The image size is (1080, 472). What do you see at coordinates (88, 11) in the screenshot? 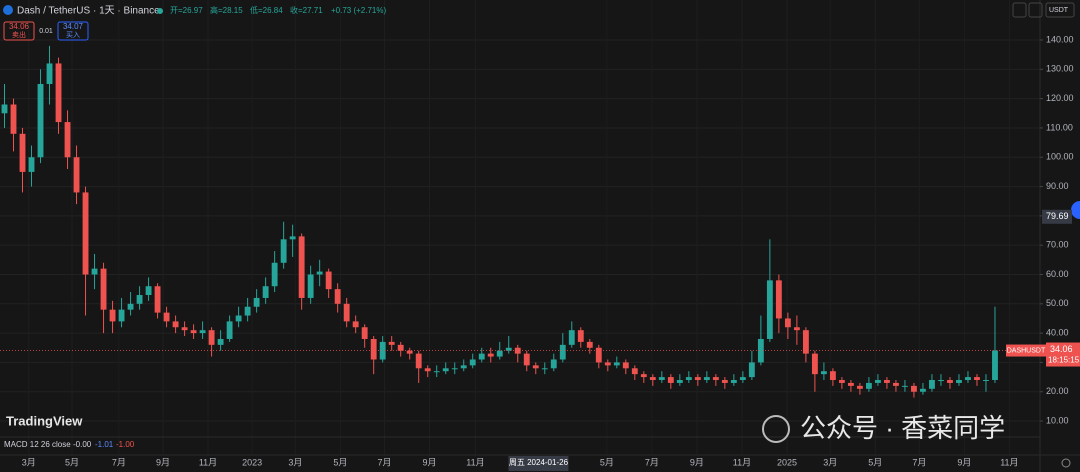
I see `symbol-title: Dash / TetherUS · 1天 · Binance` at bounding box center [88, 11].